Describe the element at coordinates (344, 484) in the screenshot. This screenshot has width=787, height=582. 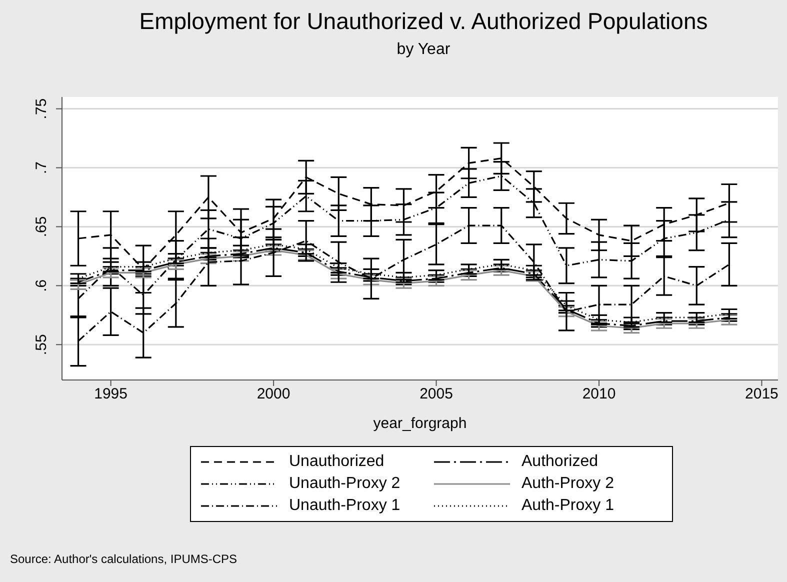
I see `legend-label: Unauth-Proxy 2` at that location.